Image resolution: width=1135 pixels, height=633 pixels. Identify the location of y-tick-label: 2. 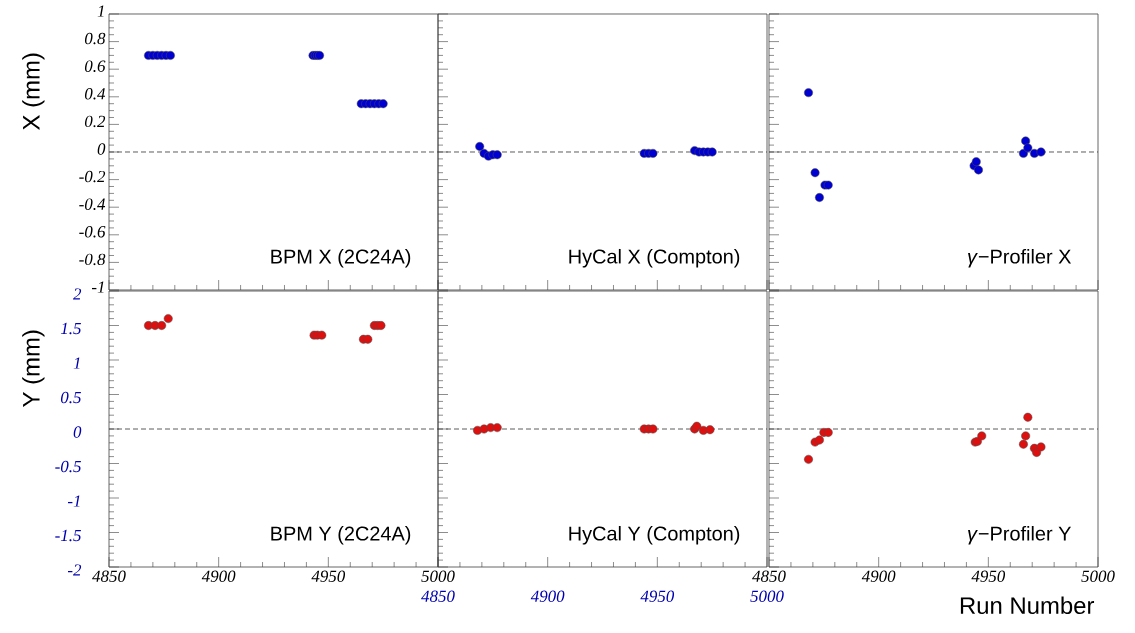
(77, 294).